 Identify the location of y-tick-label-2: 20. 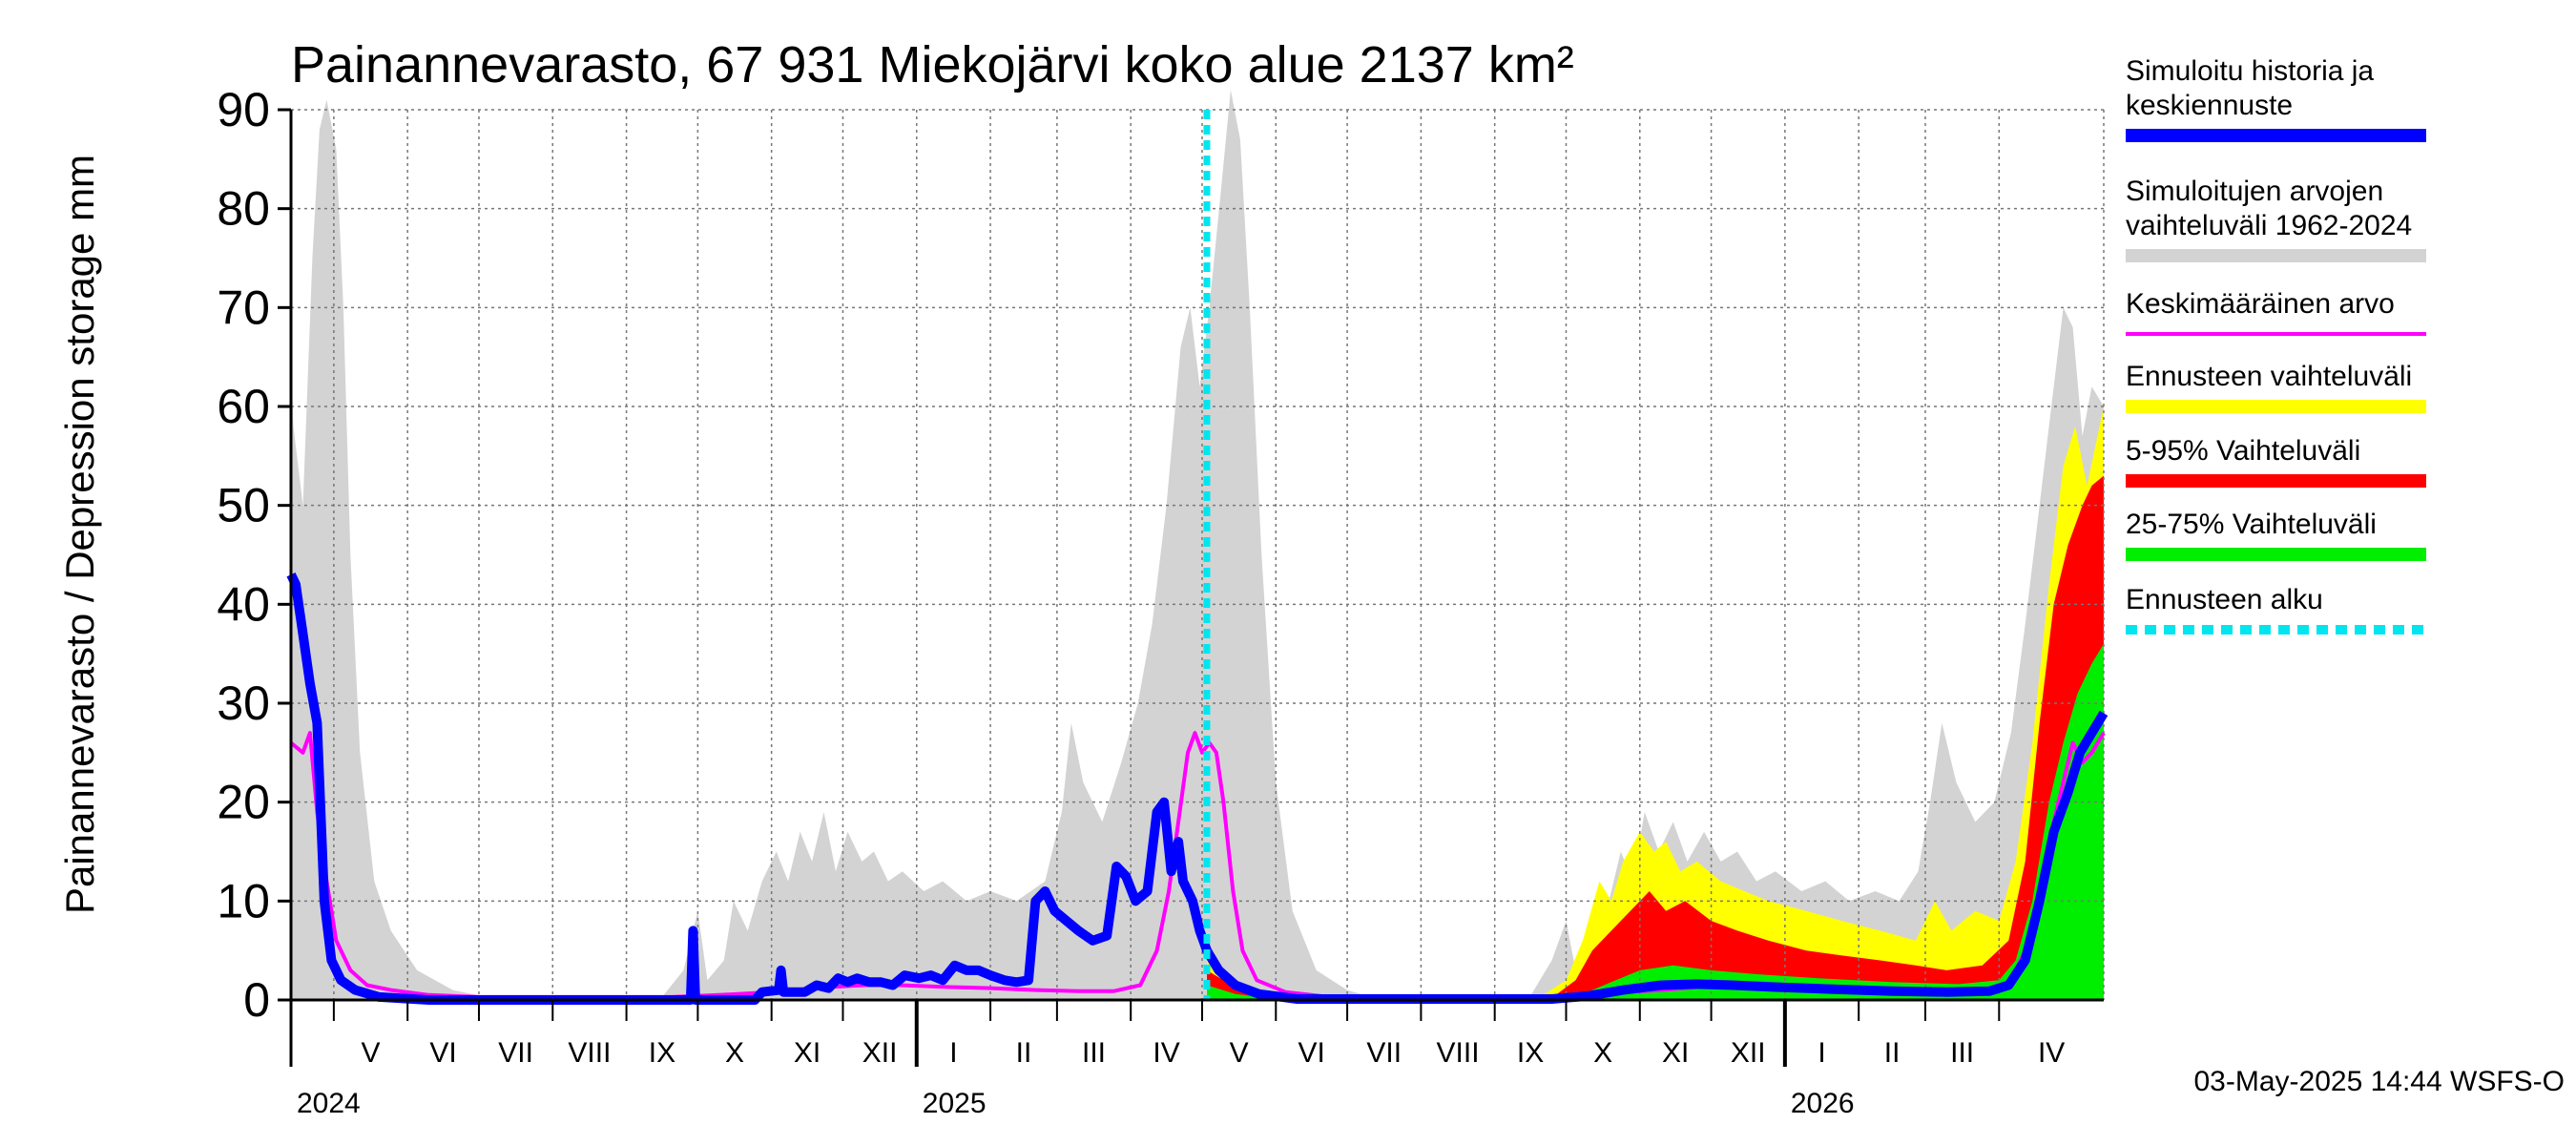
(243, 802).